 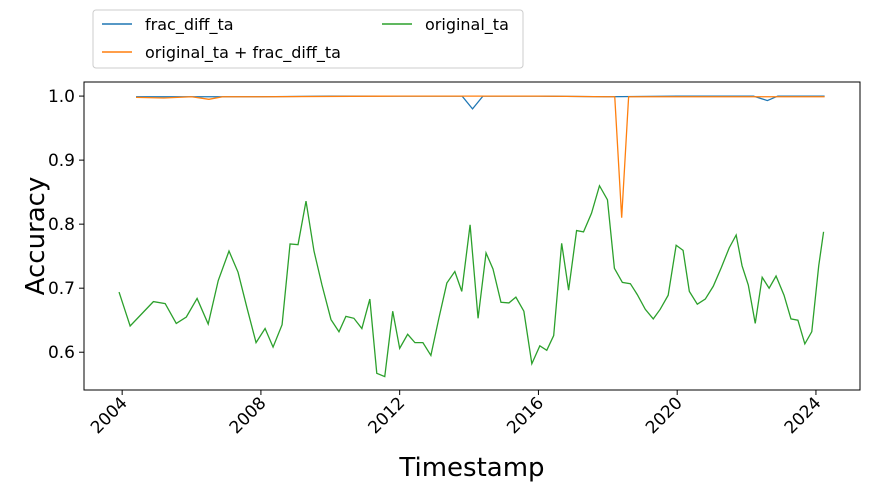 I want to click on y-tick-label: 0.8, so click(x=61, y=225).